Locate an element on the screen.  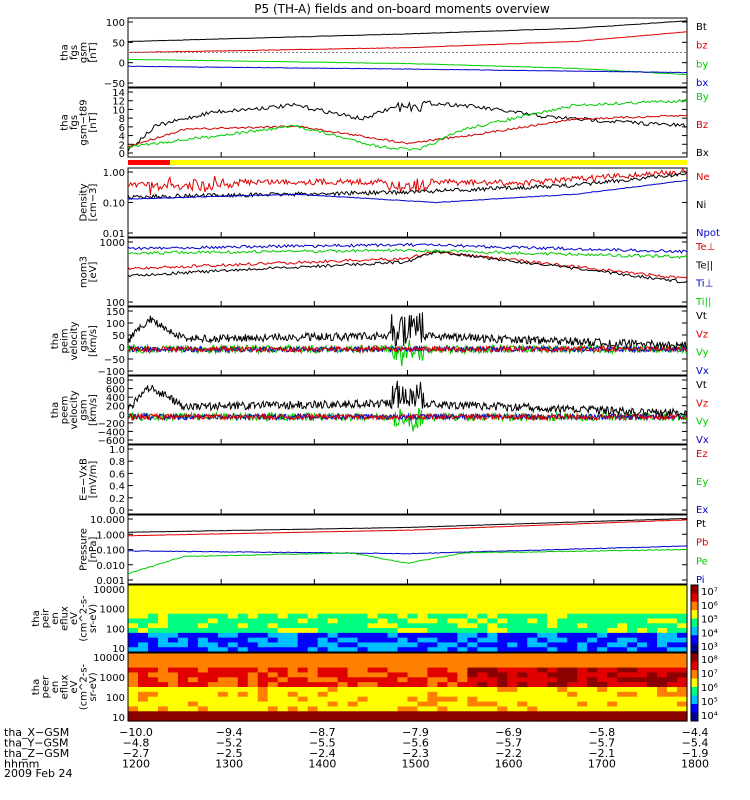
y-tick-label: 1000 is located at coordinates (112, 678).